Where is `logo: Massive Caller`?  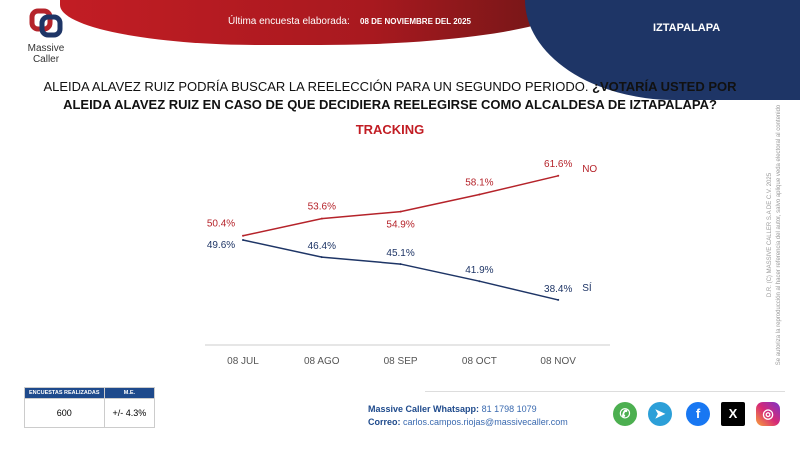 logo: Massive Caller is located at coordinates (46, 36).